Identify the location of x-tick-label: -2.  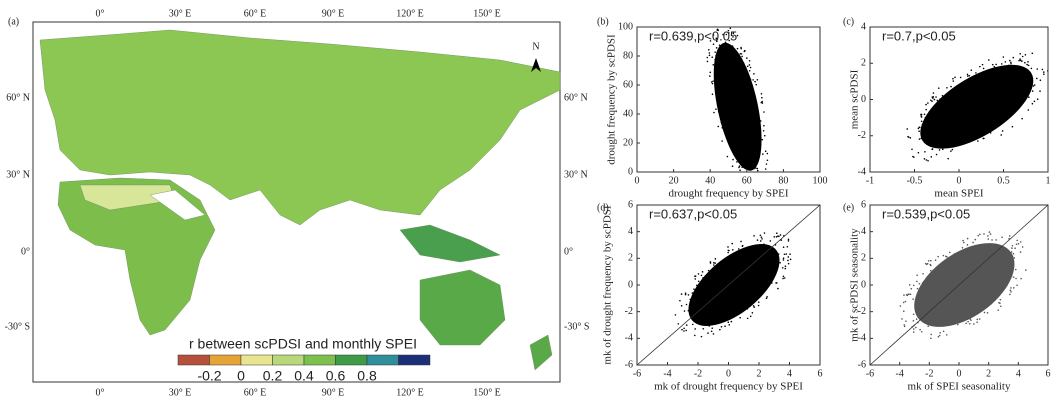
(929, 373).